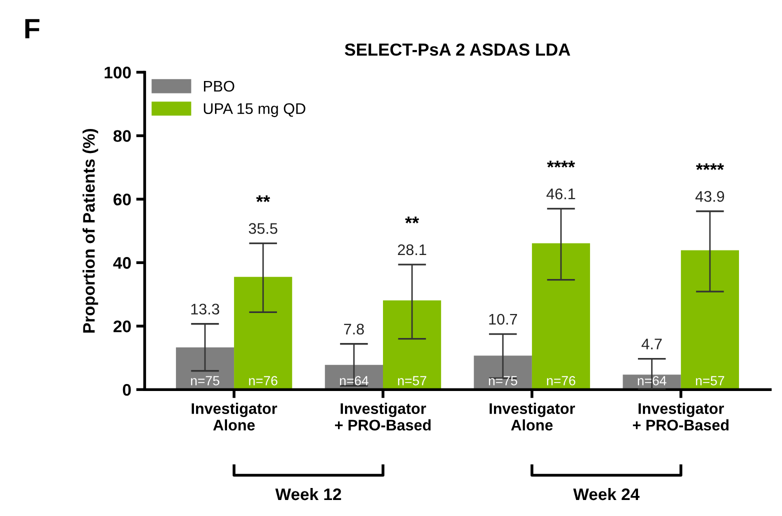 Image resolution: width=782 pixels, height=516 pixels. What do you see at coordinates (122, 200) in the screenshot?
I see `y-tick-label: 60` at bounding box center [122, 200].